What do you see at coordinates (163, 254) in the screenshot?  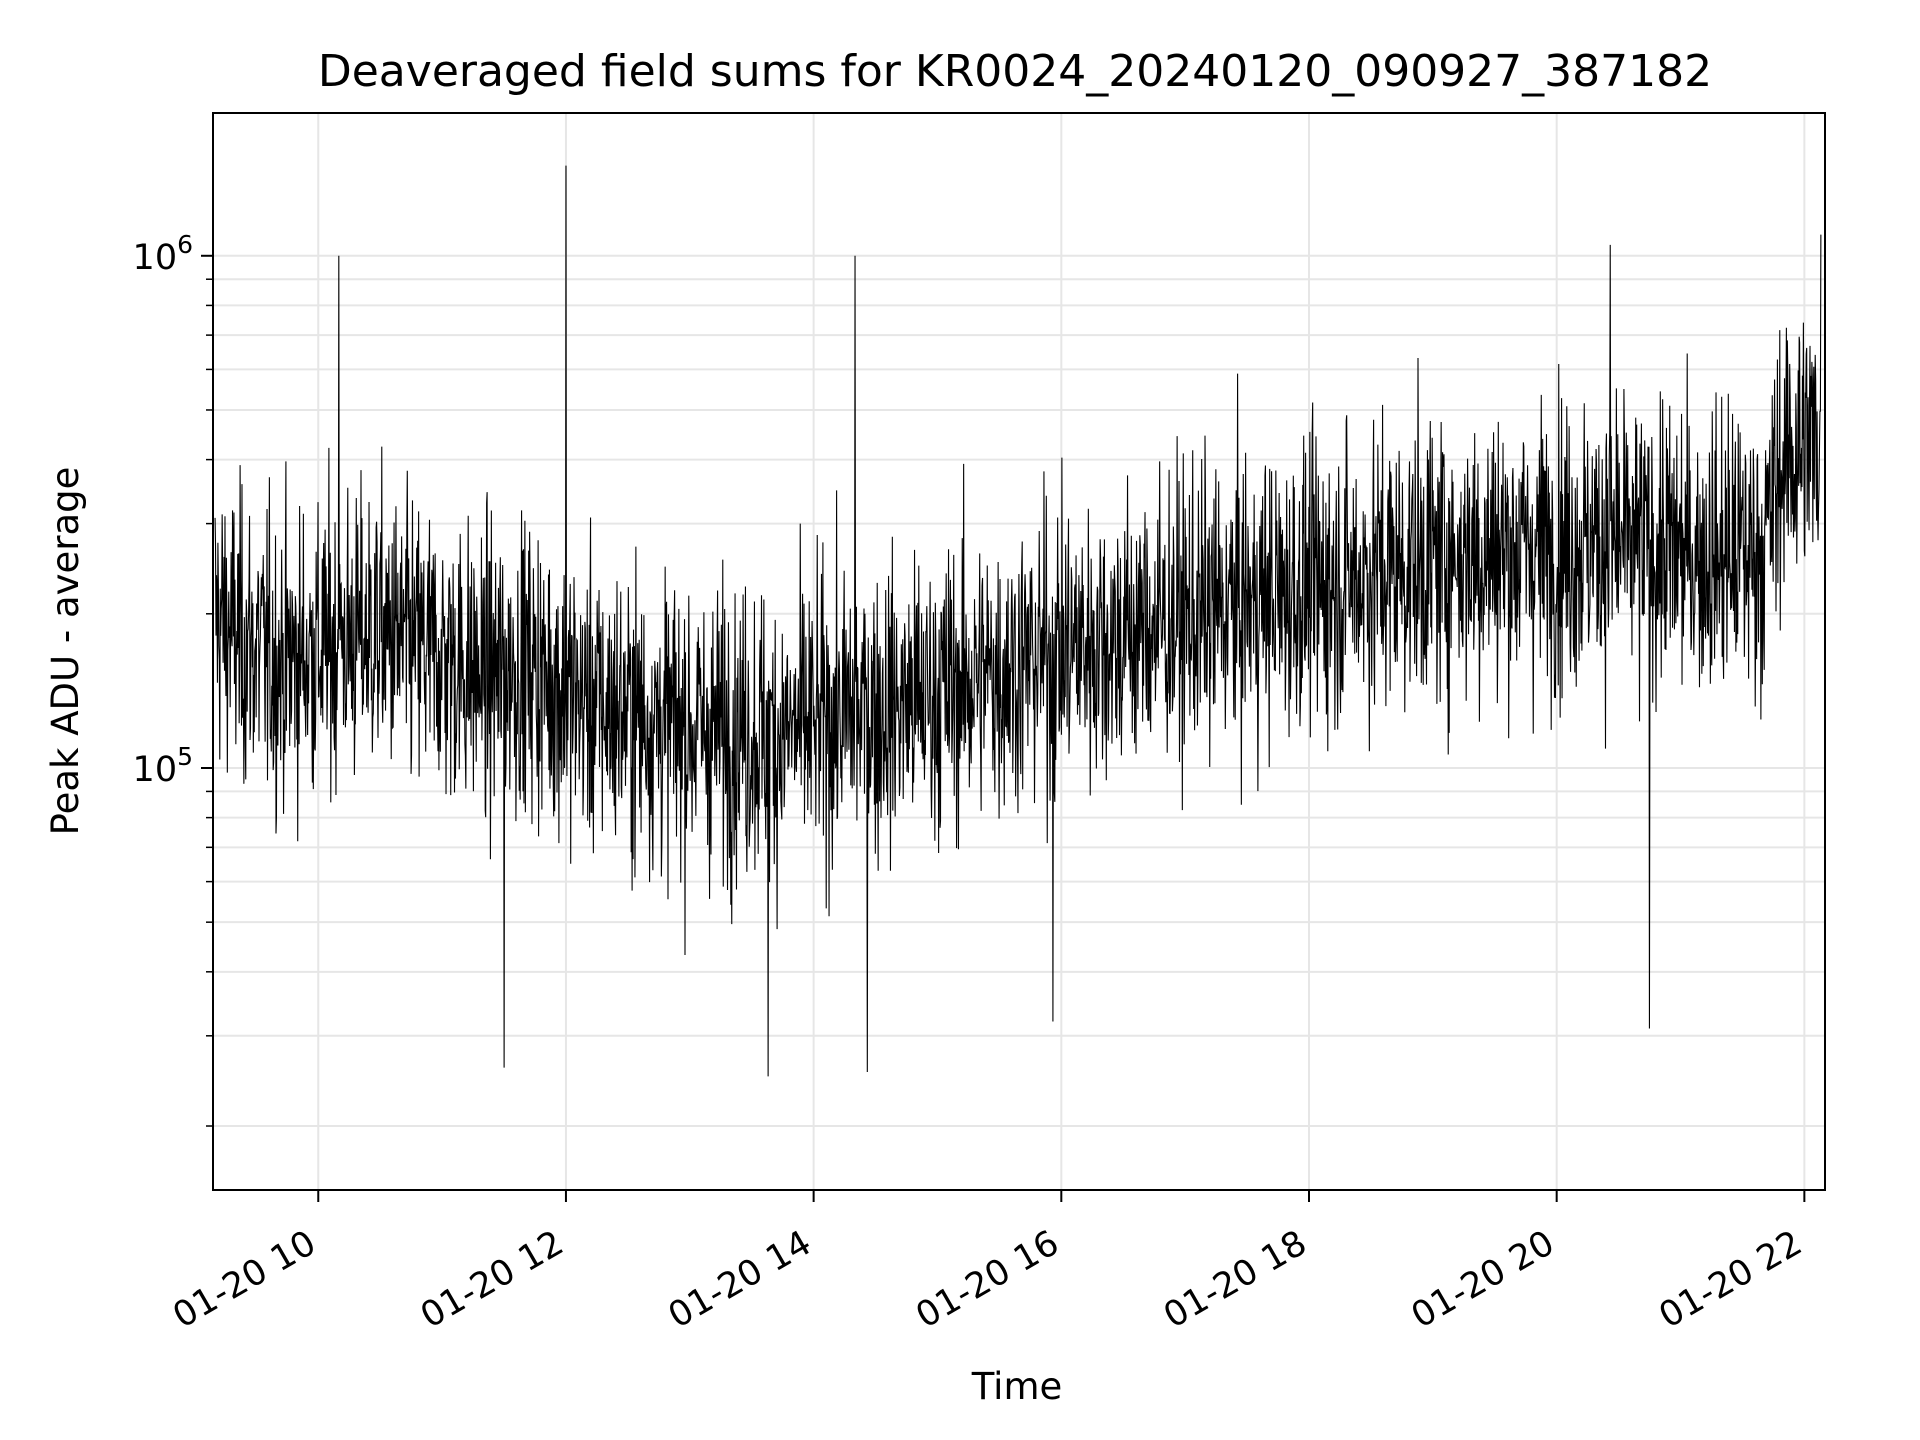 I see `y-tick-label: 10⁶` at bounding box center [163, 254].